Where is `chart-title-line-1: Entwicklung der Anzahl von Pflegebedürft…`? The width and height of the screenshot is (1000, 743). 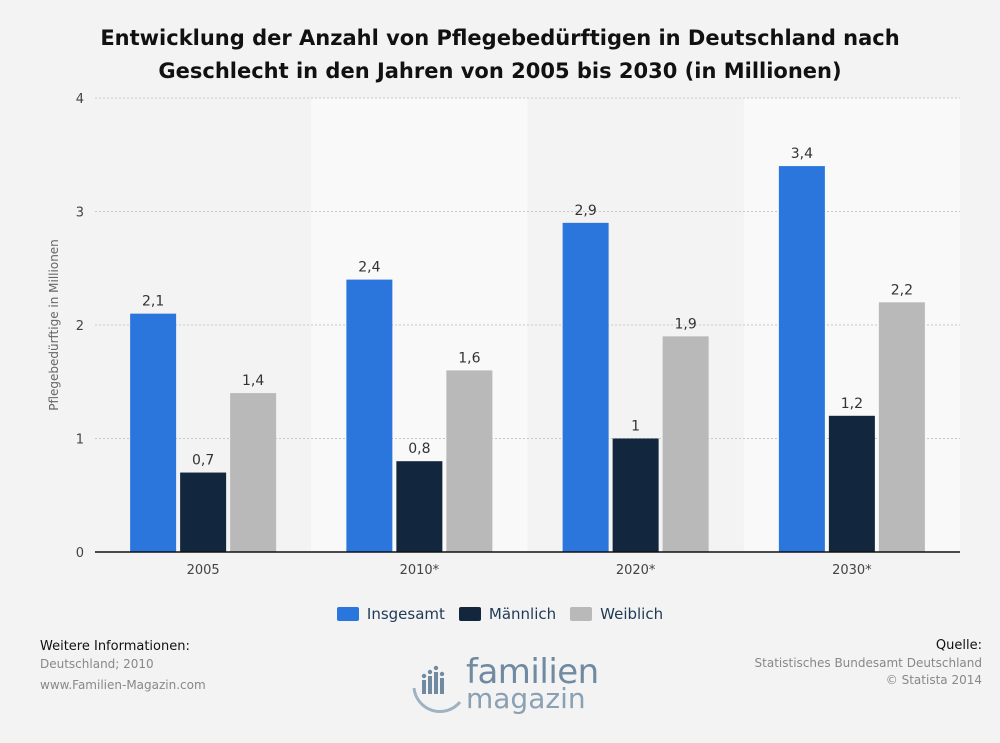 chart-title-line-1: Entwicklung der Anzahl von Pflegebedürft… is located at coordinates (500, 38).